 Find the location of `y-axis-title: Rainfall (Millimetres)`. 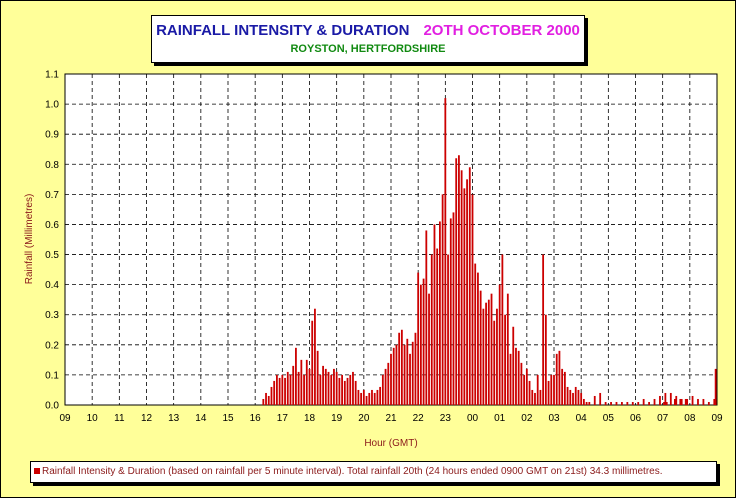

y-axis-title: Rainfall (Millimetres) is located at coordinates (29, 239).